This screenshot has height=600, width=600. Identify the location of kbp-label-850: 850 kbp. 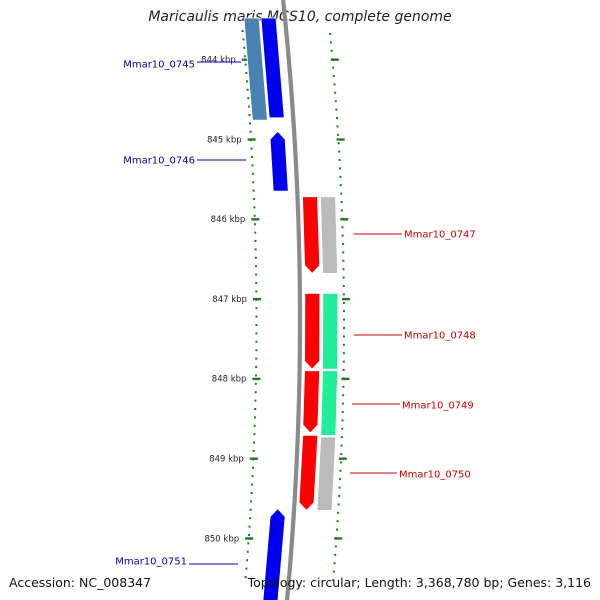
(221, 539).